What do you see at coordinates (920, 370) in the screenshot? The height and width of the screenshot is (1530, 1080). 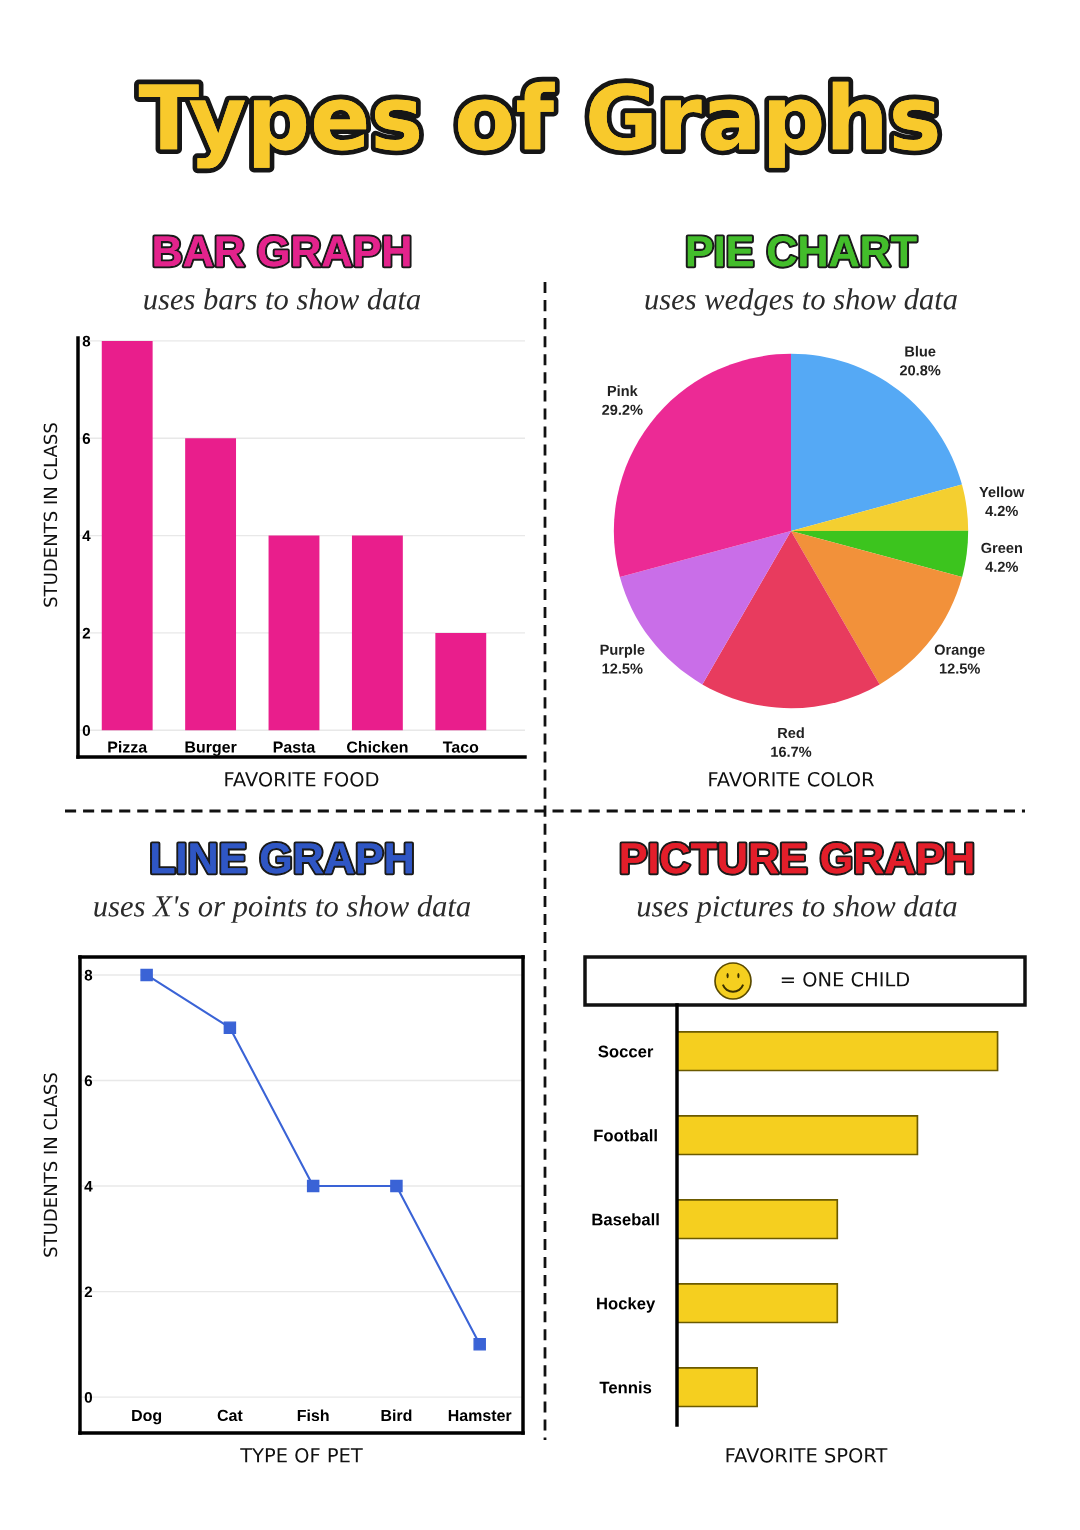 I see `data-label: 20.8%` at bounding box center [920, 370].